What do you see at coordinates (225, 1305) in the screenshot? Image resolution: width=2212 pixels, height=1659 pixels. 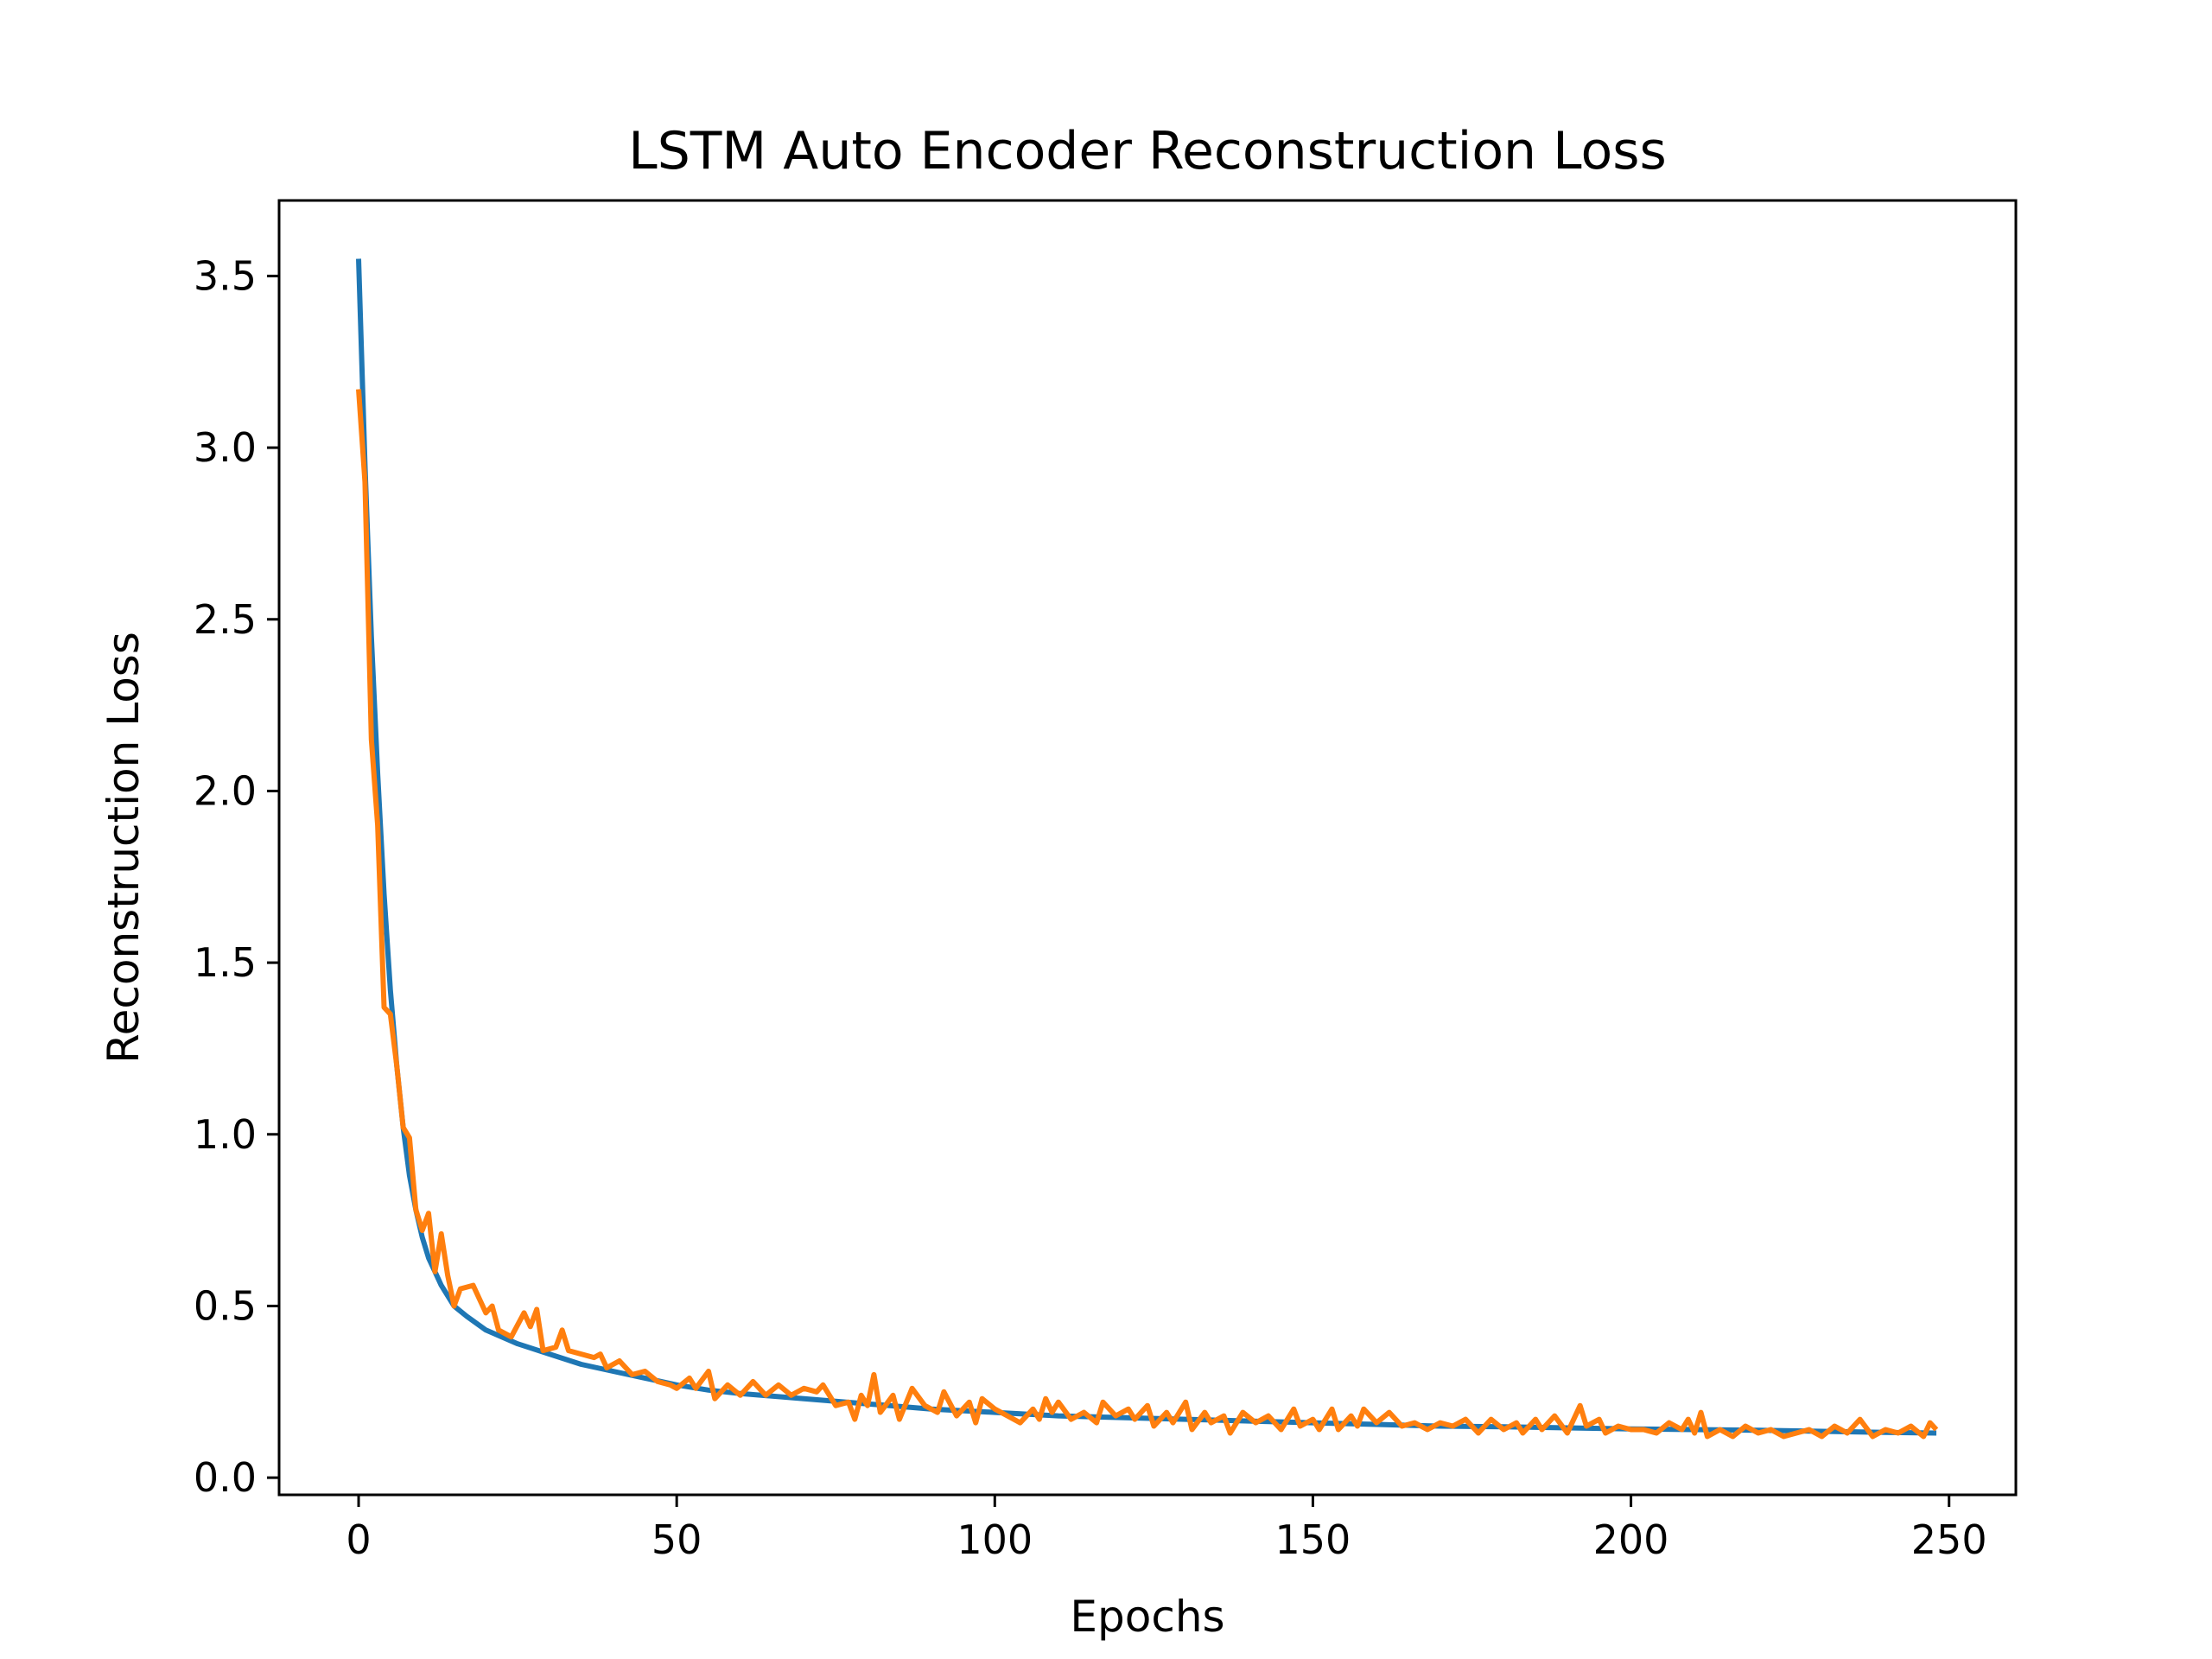 I see `y-tick-label: 0.5` at bounding box center [225, 1305].